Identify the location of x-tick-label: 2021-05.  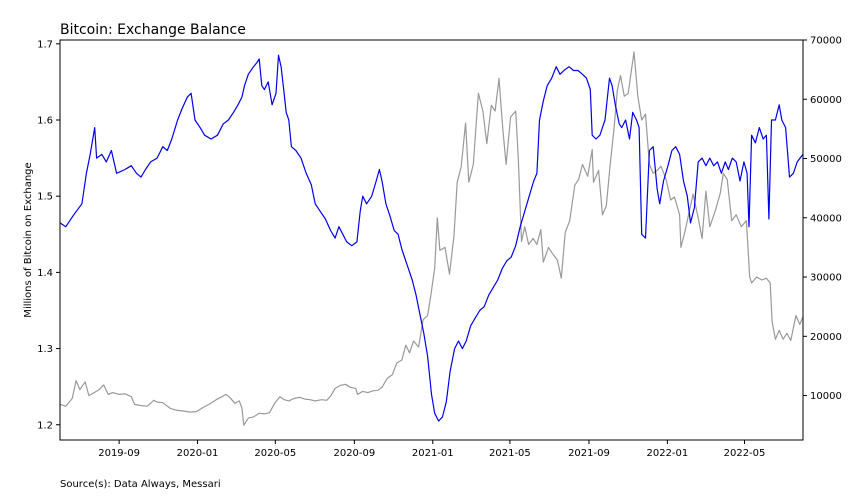
(510, 453).